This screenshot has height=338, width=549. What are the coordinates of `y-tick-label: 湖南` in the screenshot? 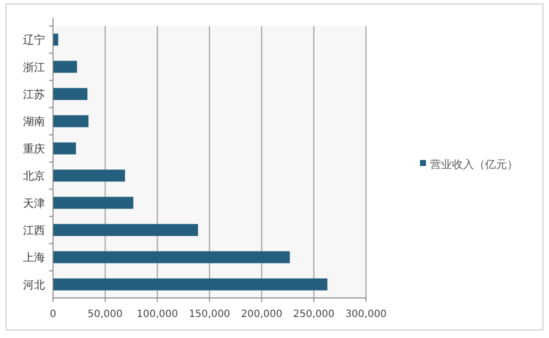 It's located at (34, 121).